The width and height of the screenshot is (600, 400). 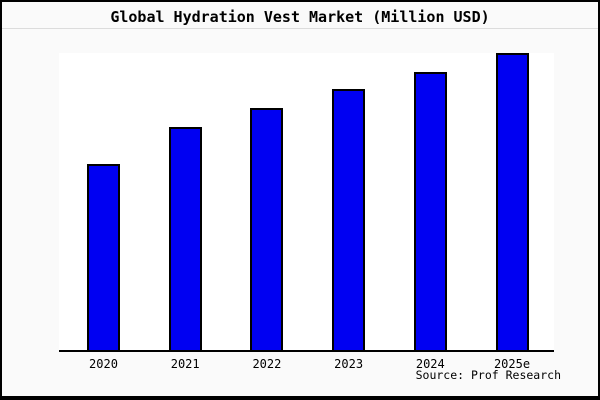 I want to click on bar-2023, so click(x=349, y=219).